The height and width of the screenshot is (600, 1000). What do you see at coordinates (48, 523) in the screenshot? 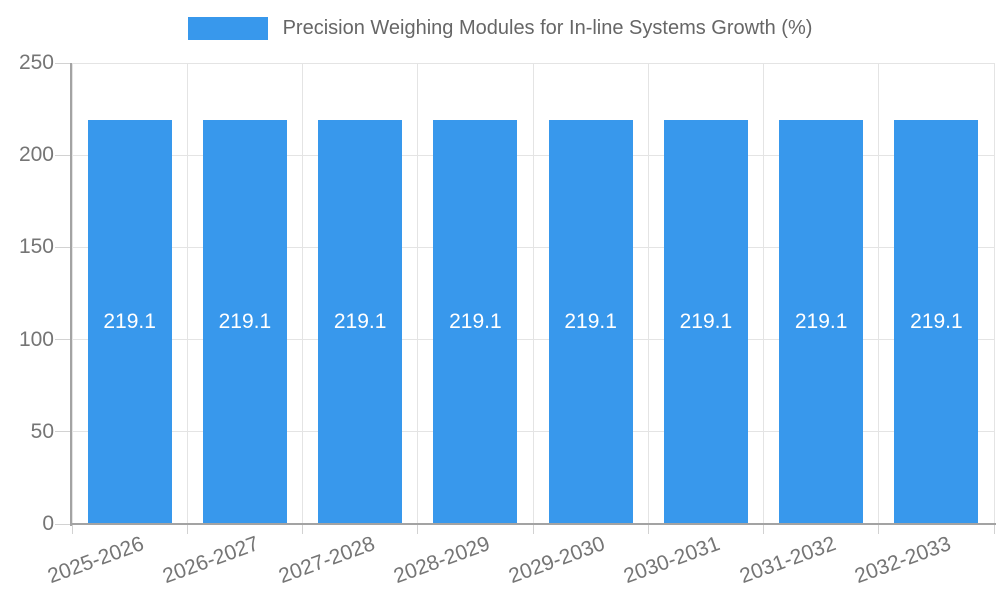
I see `y-tick-label: 0` at bounding box center [48, 523].